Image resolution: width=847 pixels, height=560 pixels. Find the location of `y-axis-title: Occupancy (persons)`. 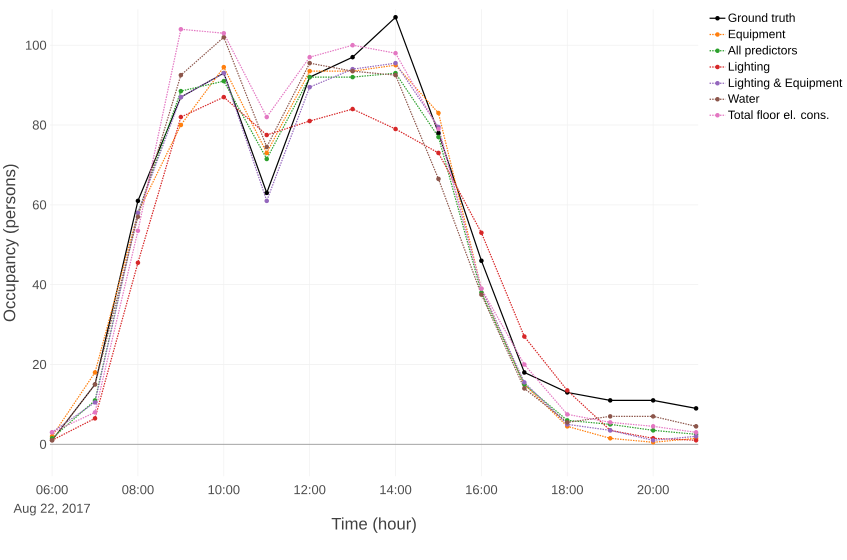

y-axis-title: Occupancy (persons) is located at coordinates (11, 243).